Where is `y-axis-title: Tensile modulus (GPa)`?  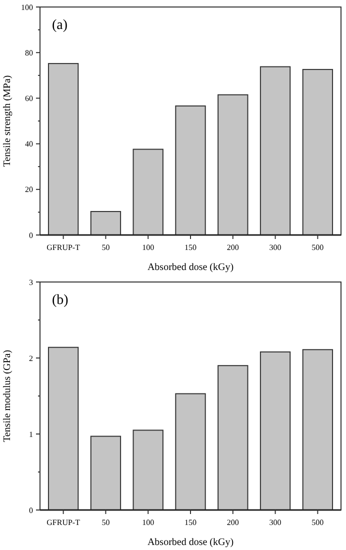
y-axis-title: Tensile modulus (GPa) is located at coordinates (7, 396).